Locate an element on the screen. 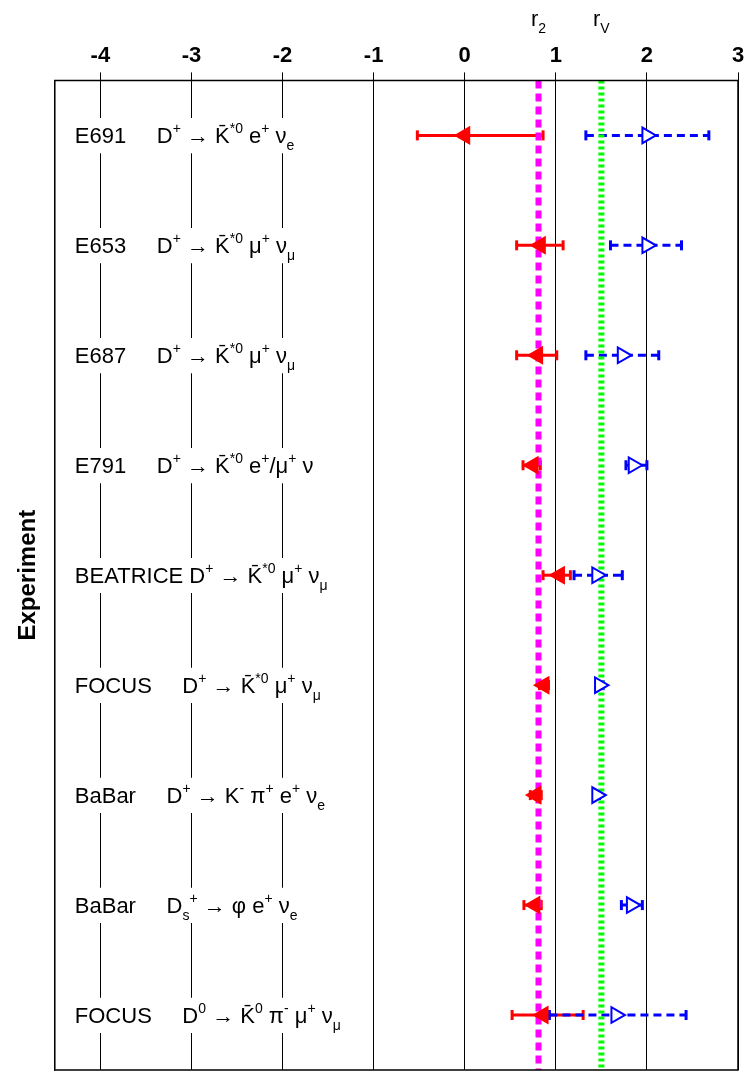 The image size is (753, 1081). x-tick-label: 2 is located at coordinates (647, 55).